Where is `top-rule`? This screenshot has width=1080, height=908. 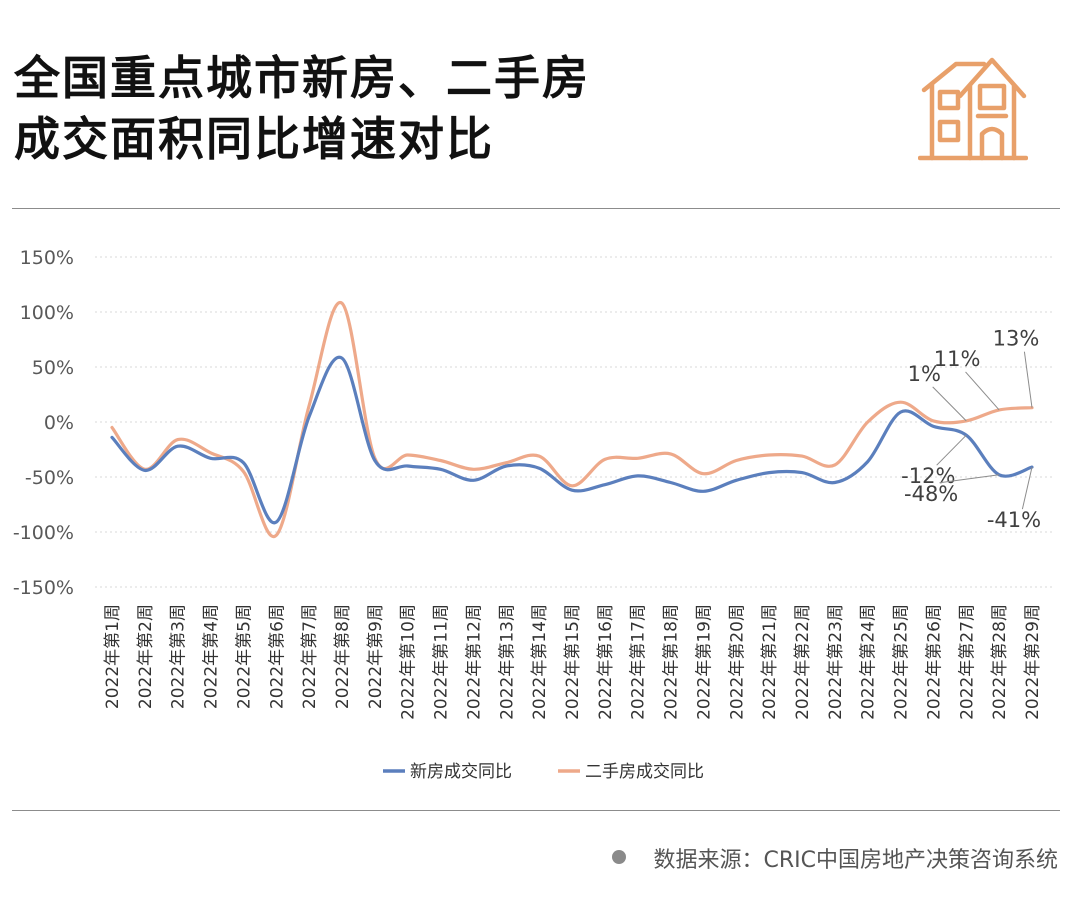
top-rule is located at coordinates (536, 208).